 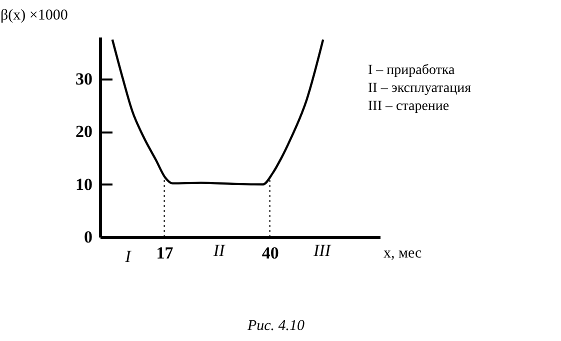 What do you see at coordinates (420, 88) in the screenshot?
I see `annotation: II – эксплуатация` at bounding box center [420, 88].